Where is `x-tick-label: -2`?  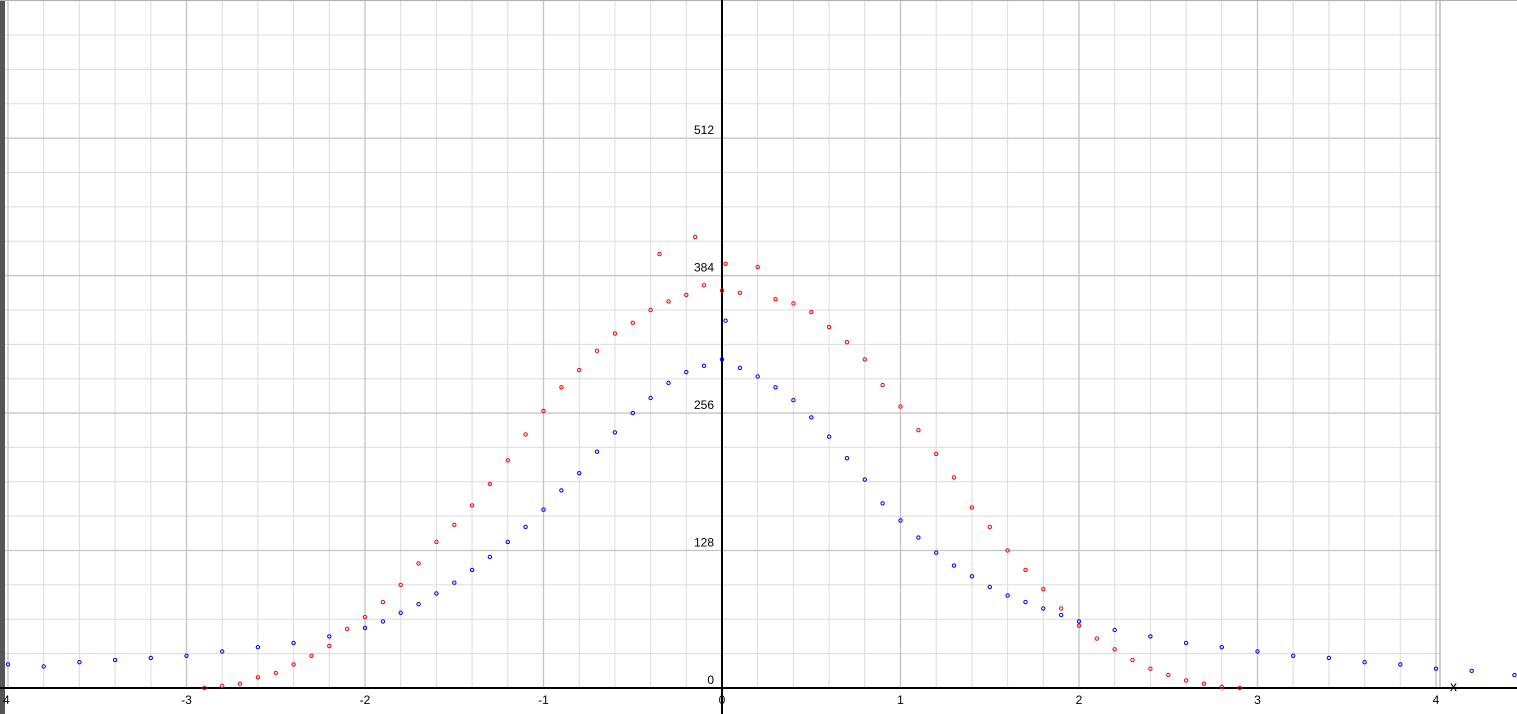
x-tick-label: -2 is located at coordinates (365, 700).